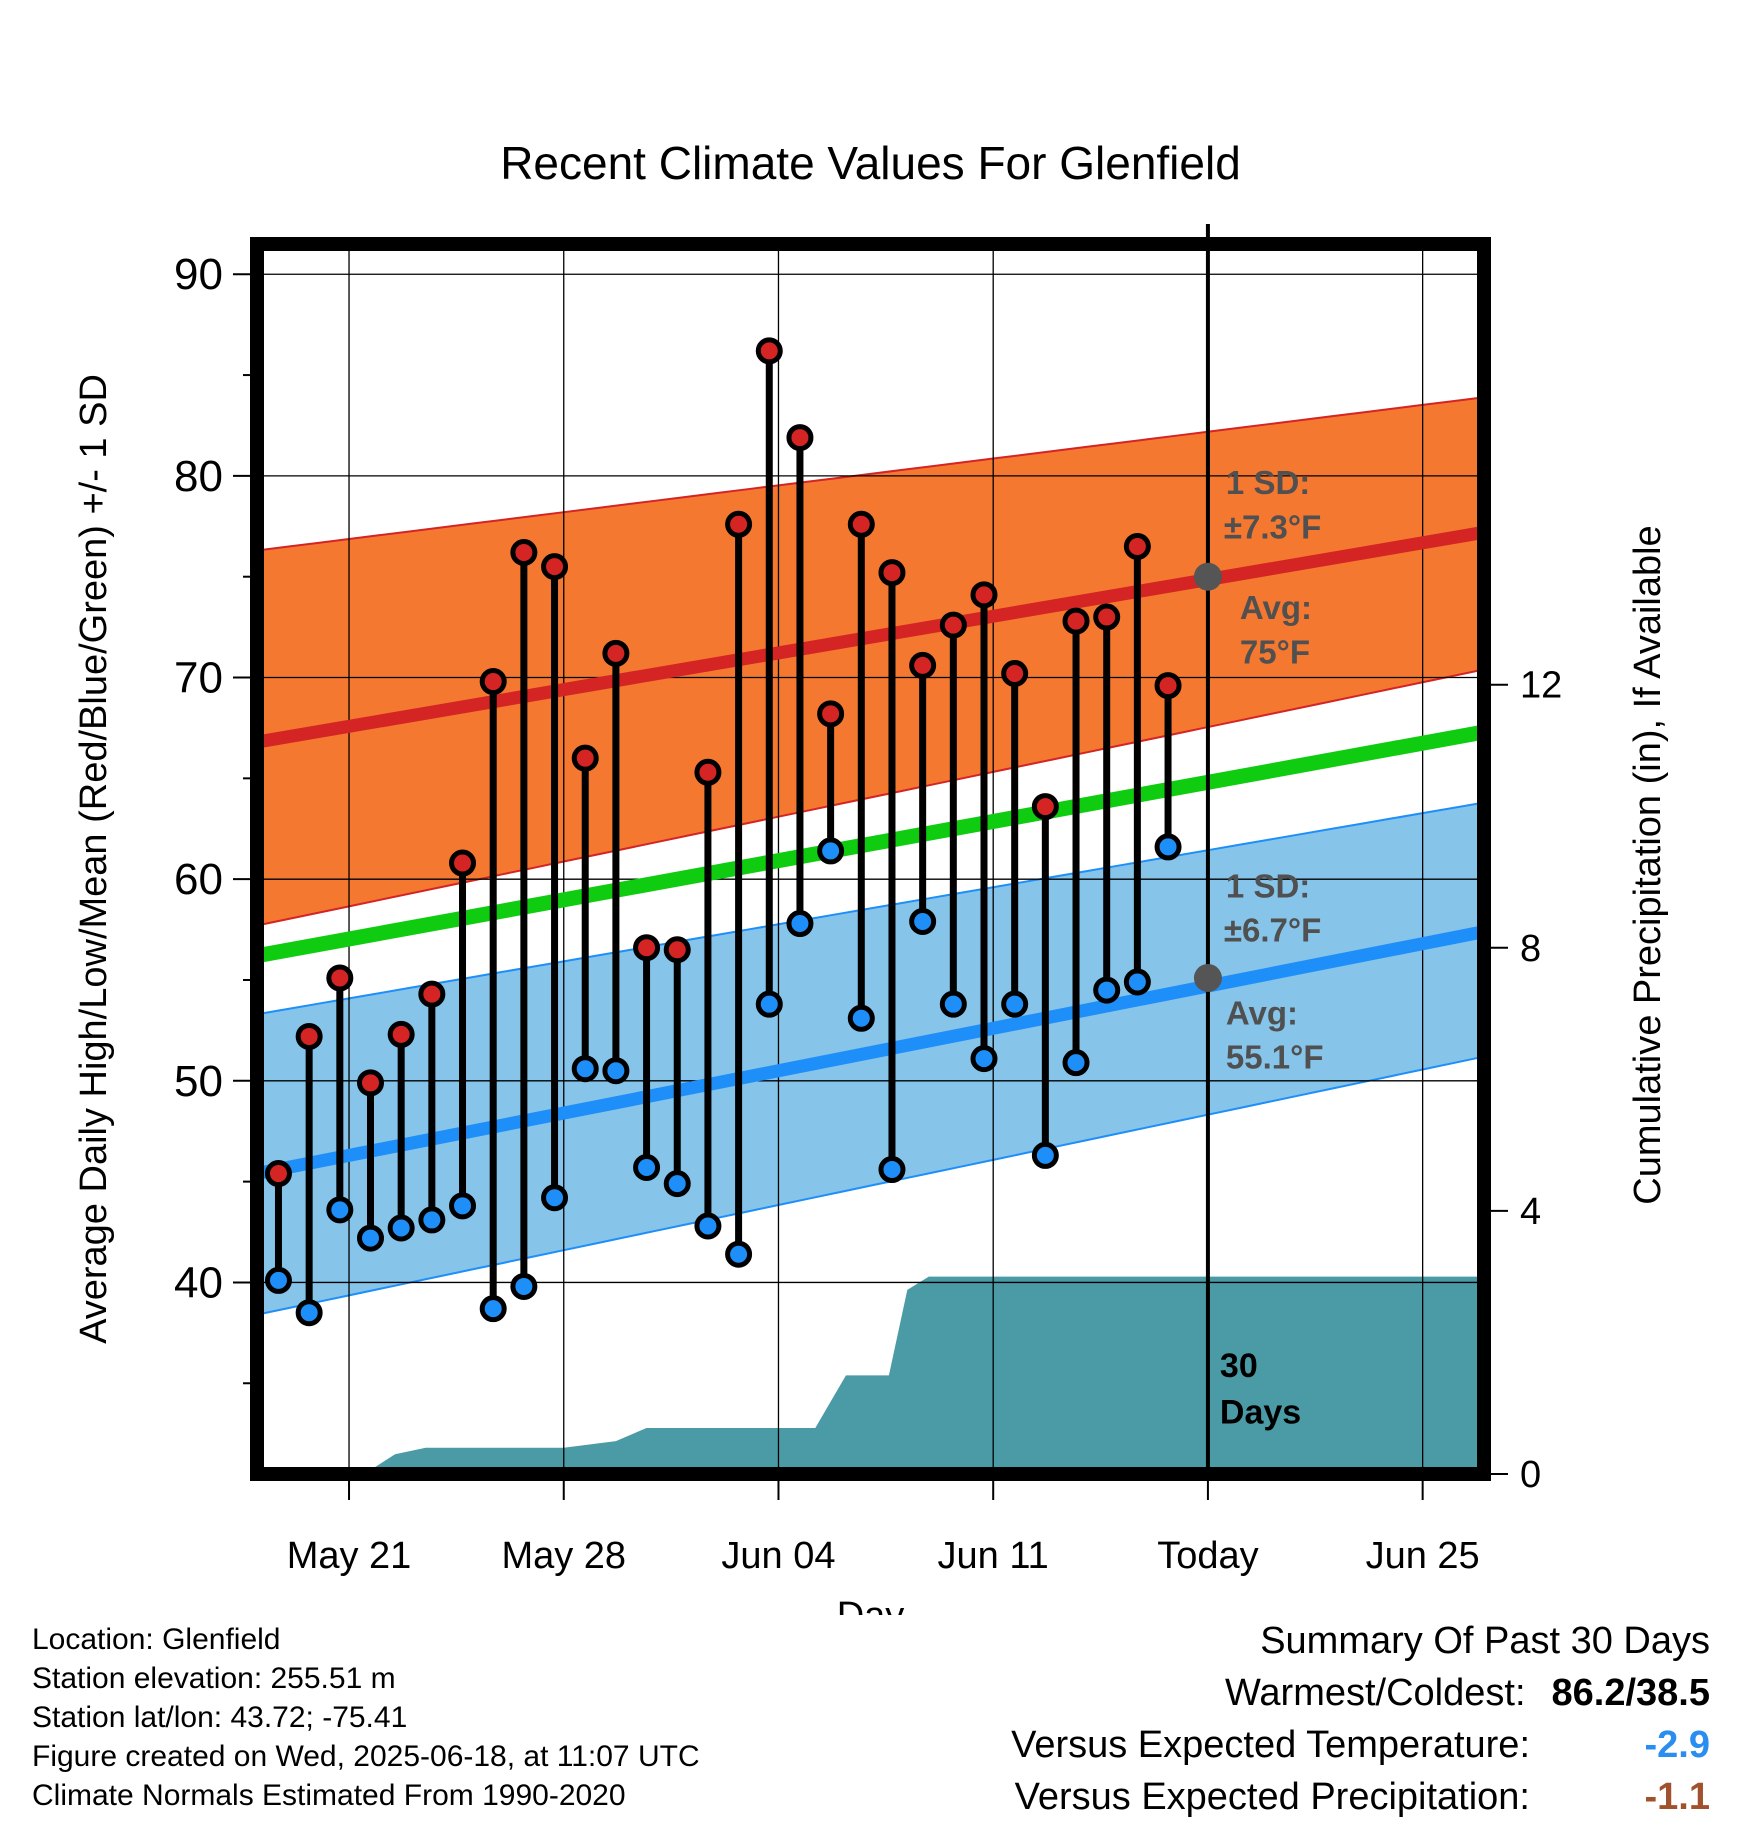 The height and width of the screenshot is (1828, 1748). I want to click on low-sd-value: ±6.7°F, so click(1272, 930).